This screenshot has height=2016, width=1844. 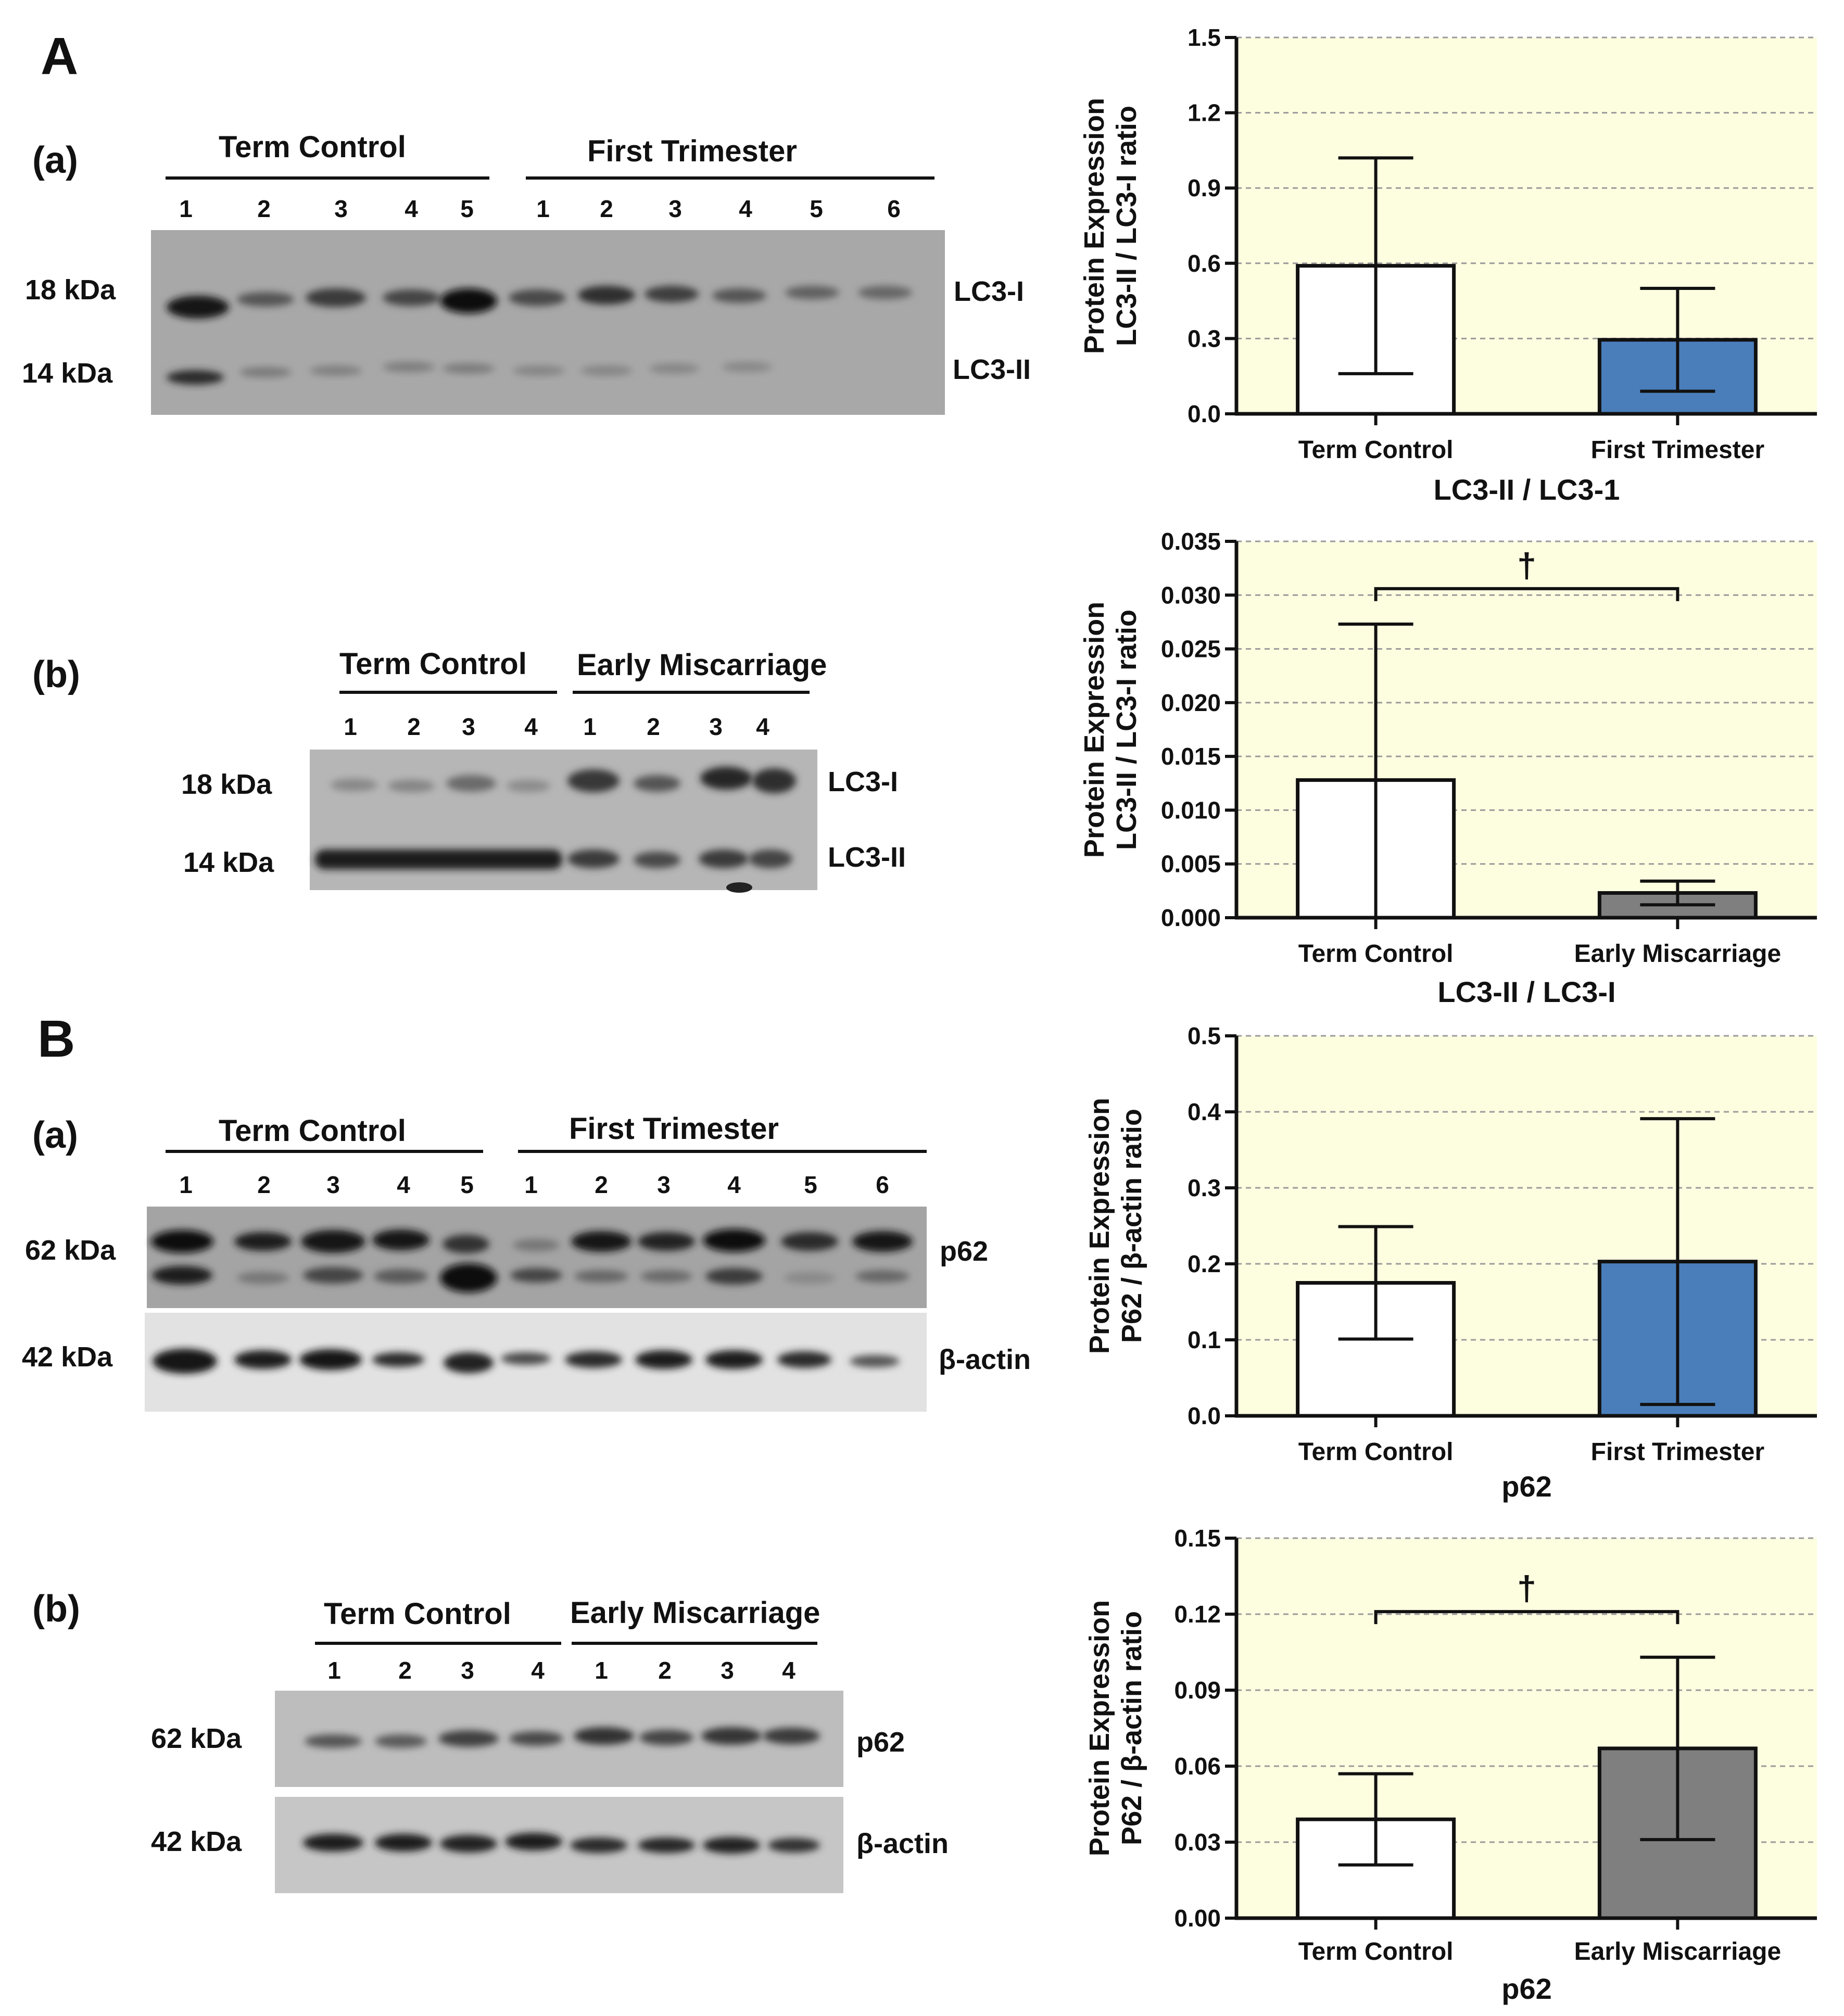 What do you see at coordinates (1205, 1339) in the screenshot?
I see `y-tick-label: 0.1` at bounding box center [1205, 1339].